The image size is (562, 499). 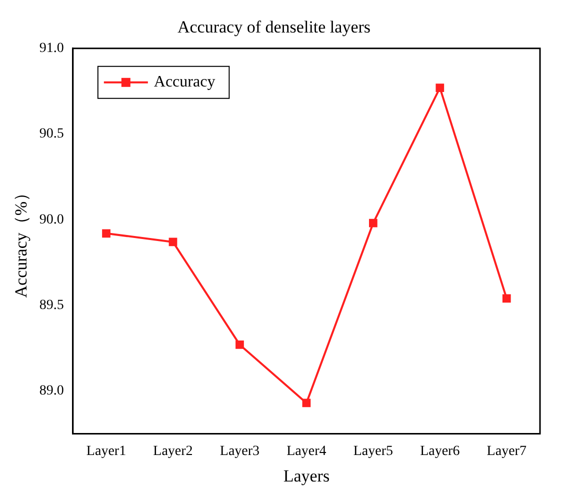 What do you see at coordinates (274, 27) in the screenshot?
I see `chart-title: Accuracy of denselite layers` at bounding box center [274, 27].